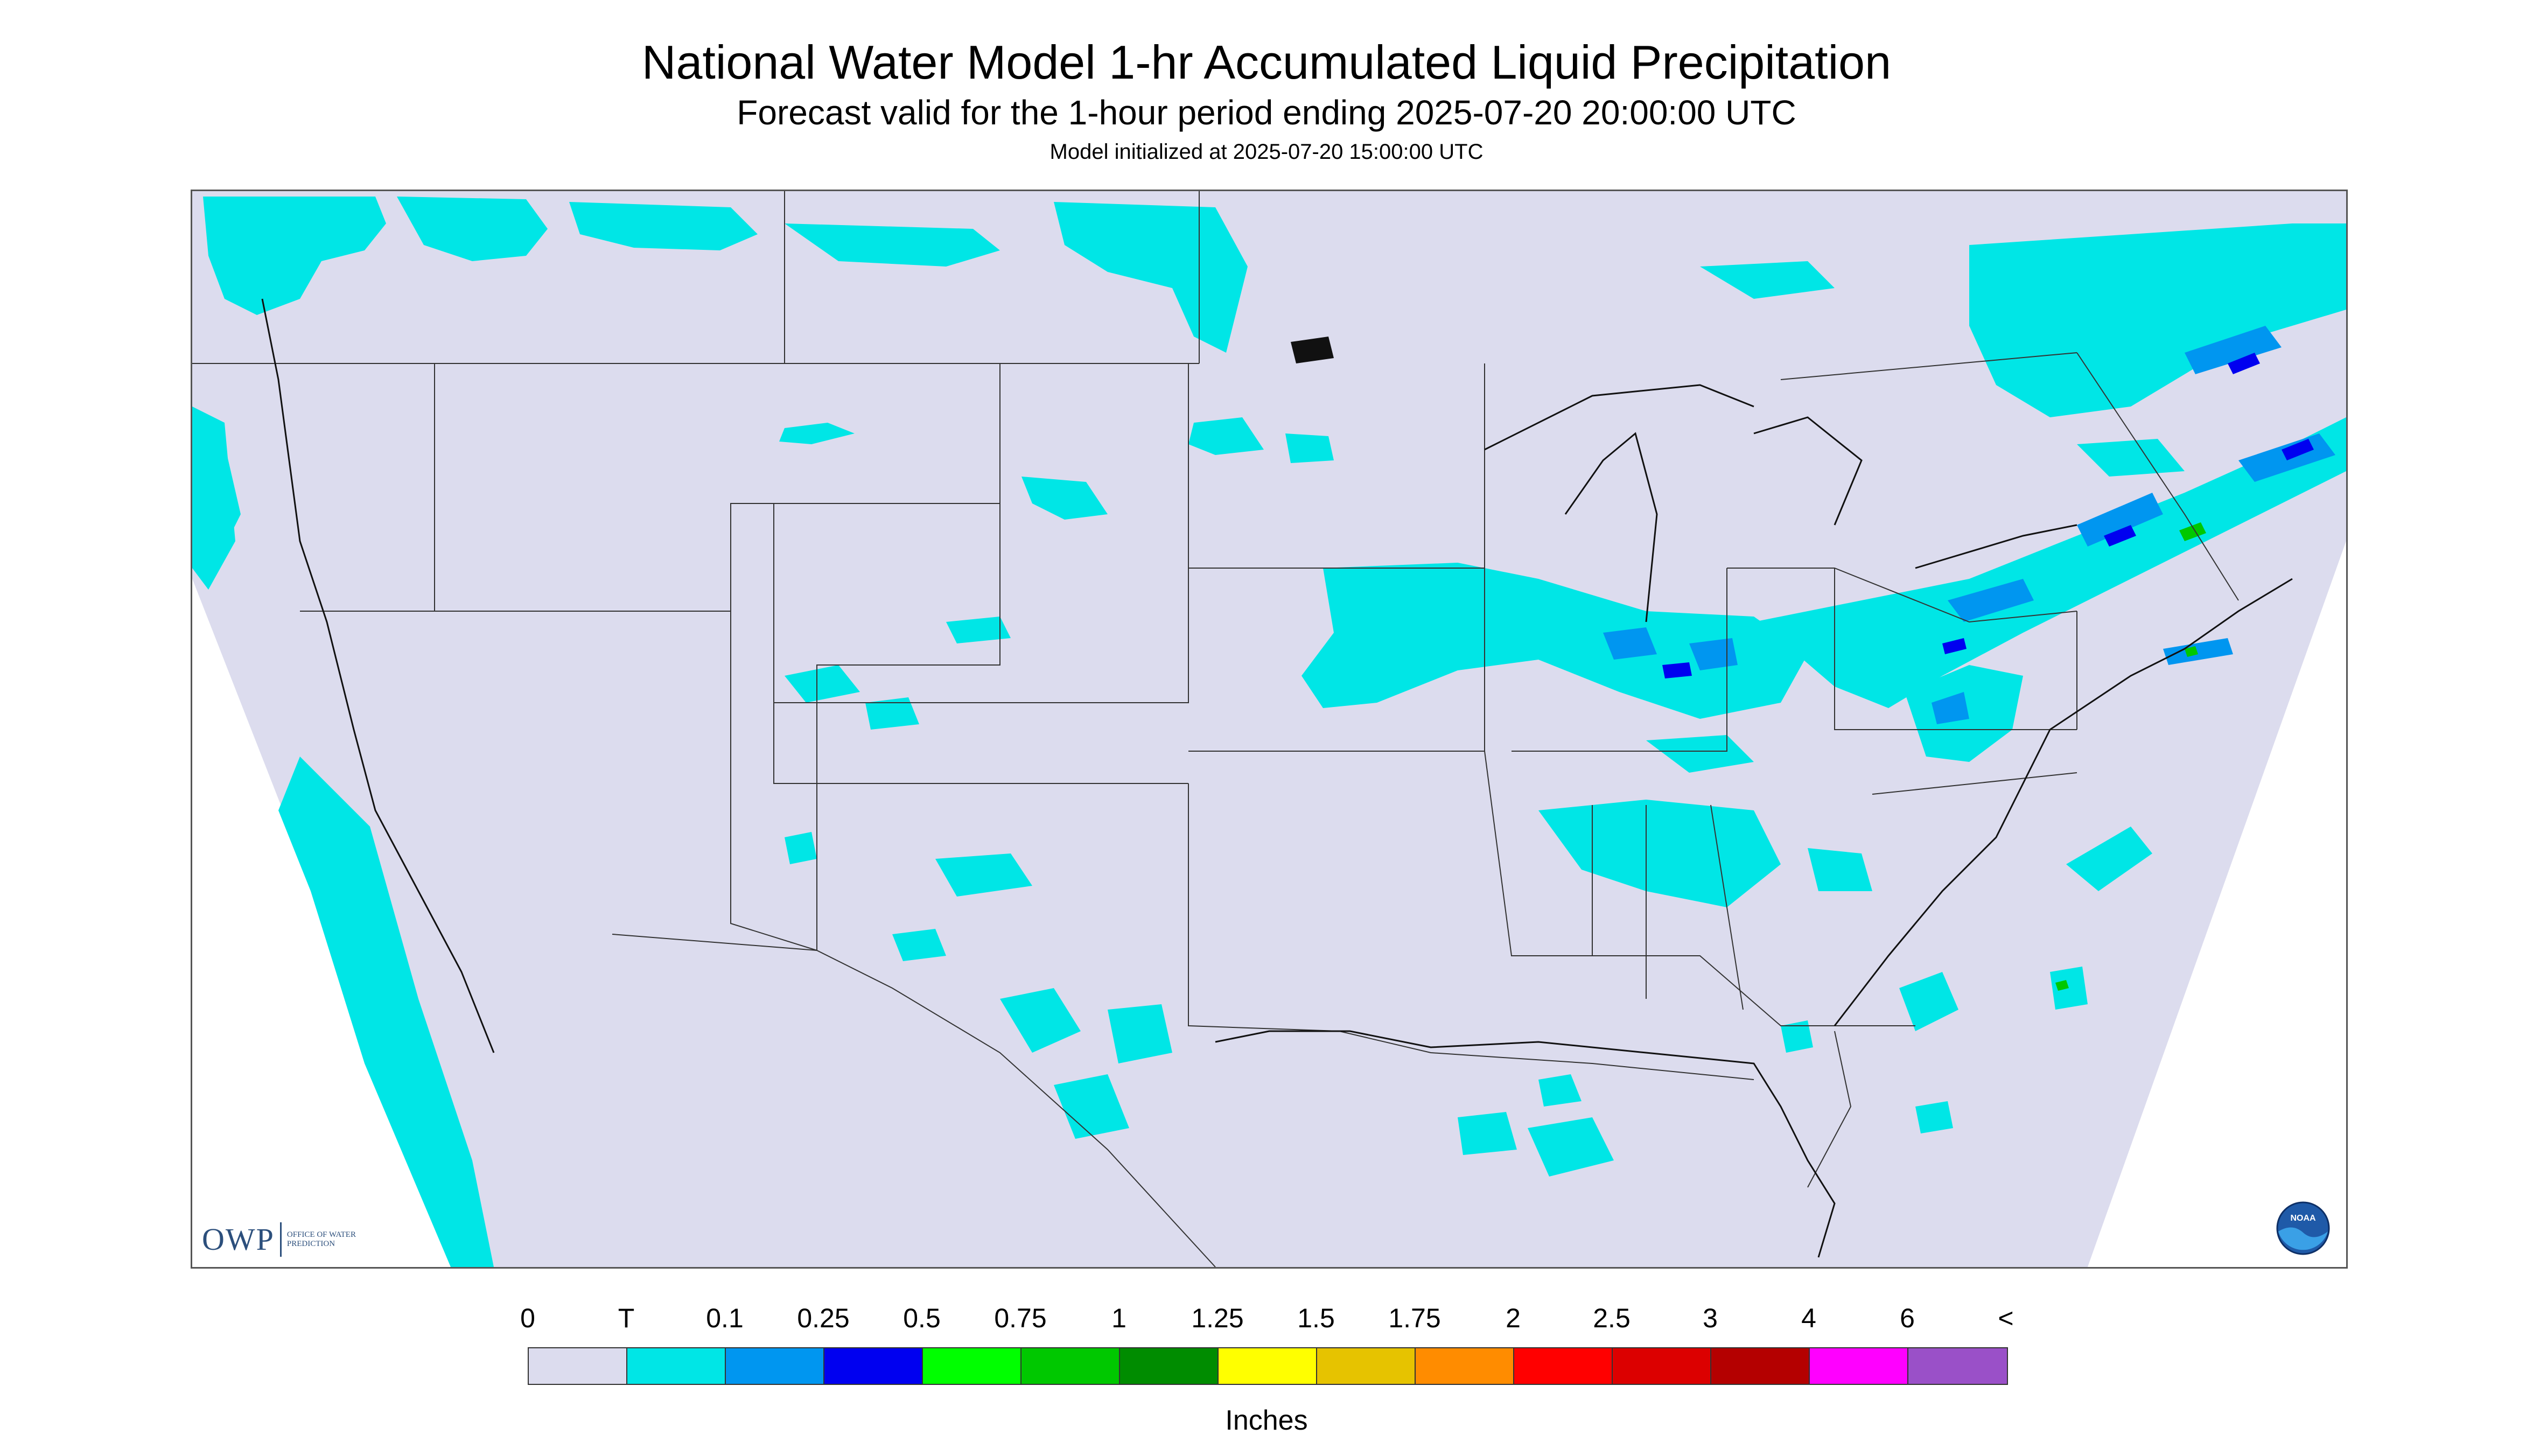  I want to click on legend-label: 0.75, so click(1021, 1318).